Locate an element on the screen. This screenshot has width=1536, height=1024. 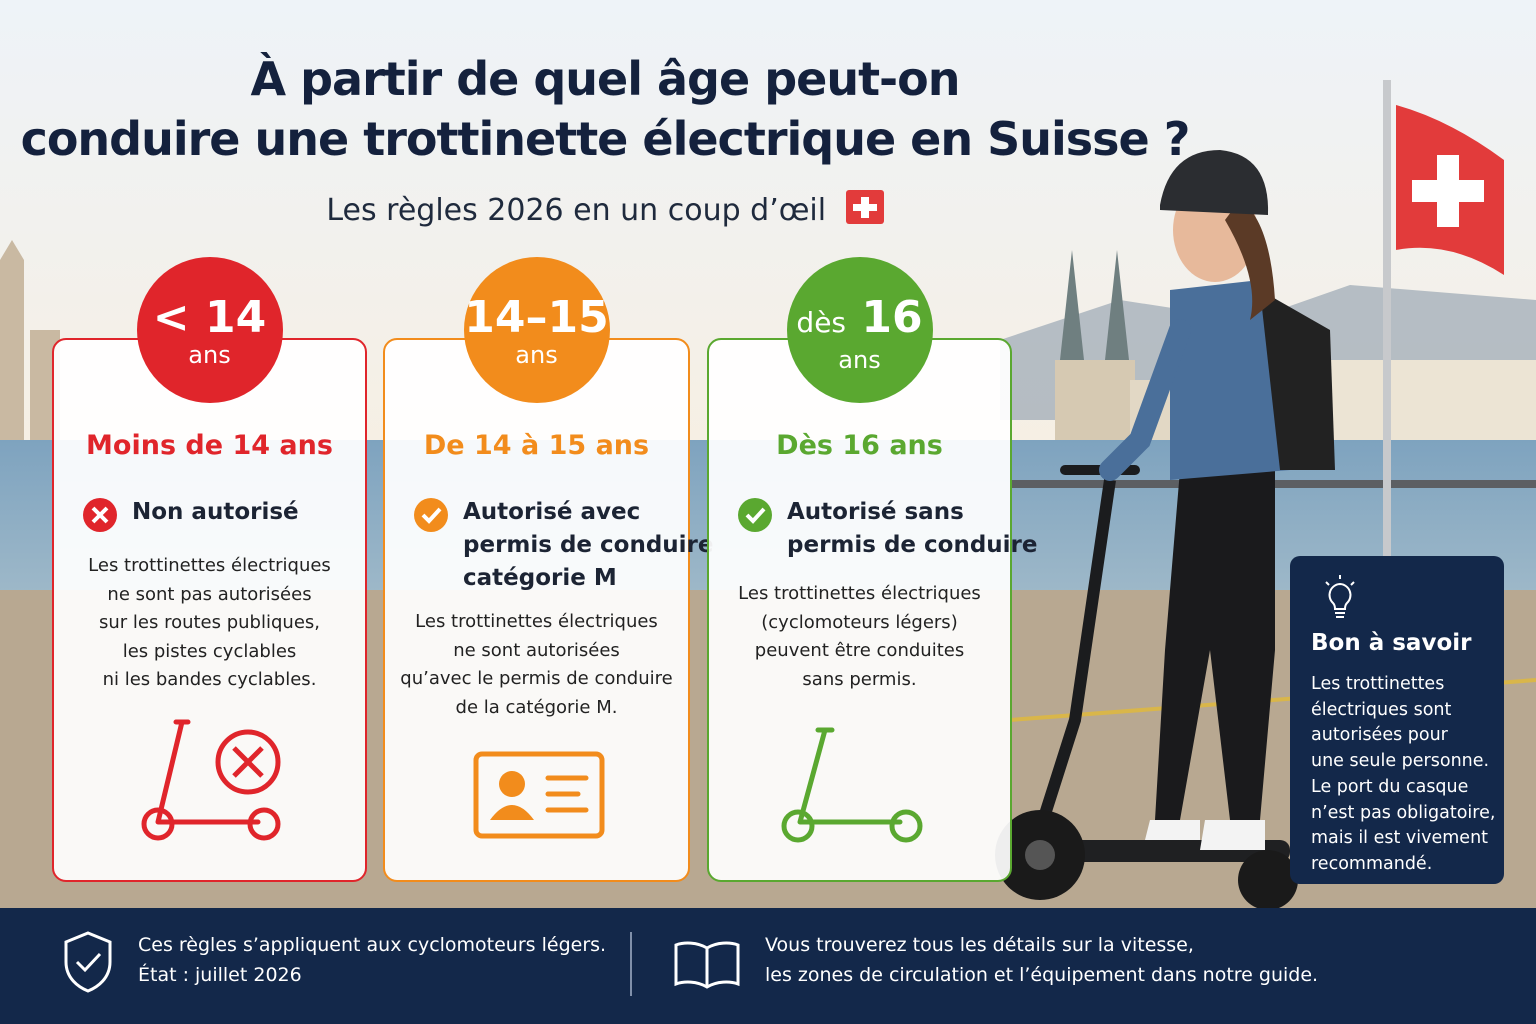
badge-main: 14–15 is located at coordinates (537, 318).